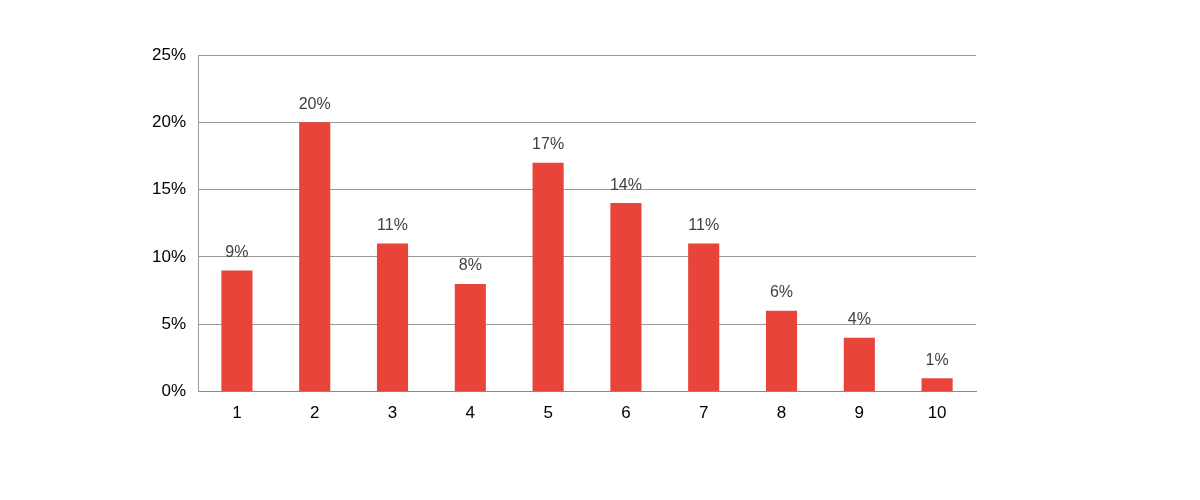 This screenshot has height=500, width=1200. What do you see at coordinates (314, 103) in the screenshot?
I see `data-label: 20%` at bounding box center [314, 103].